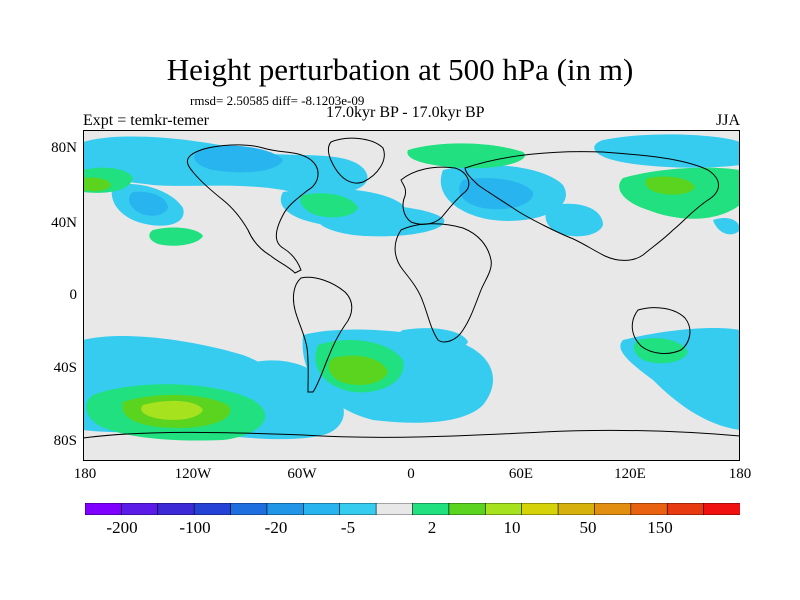  What do you see at coordinates (193, 474) in the screenshot?
I see `lon-tick-label: 120W` at bounding box center [193, 474].